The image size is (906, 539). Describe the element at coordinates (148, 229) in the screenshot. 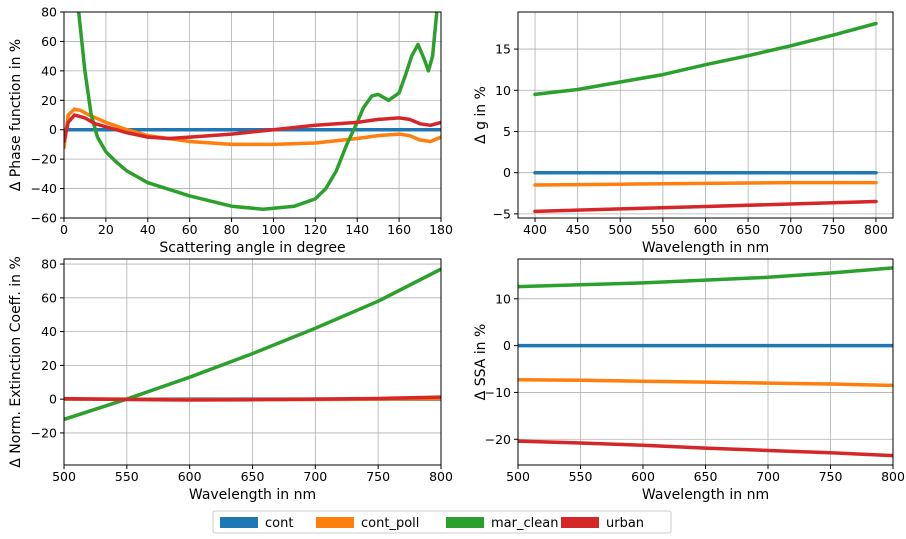

I see `x-tick-label: 40` at that location.